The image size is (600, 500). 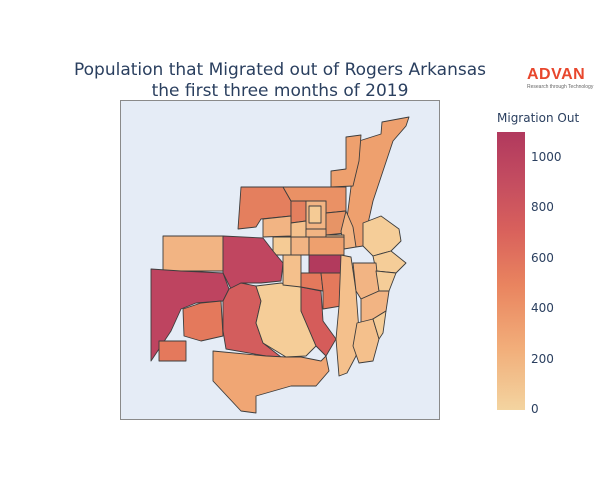 I want to click on colorbar, so click(x=511, y=271).